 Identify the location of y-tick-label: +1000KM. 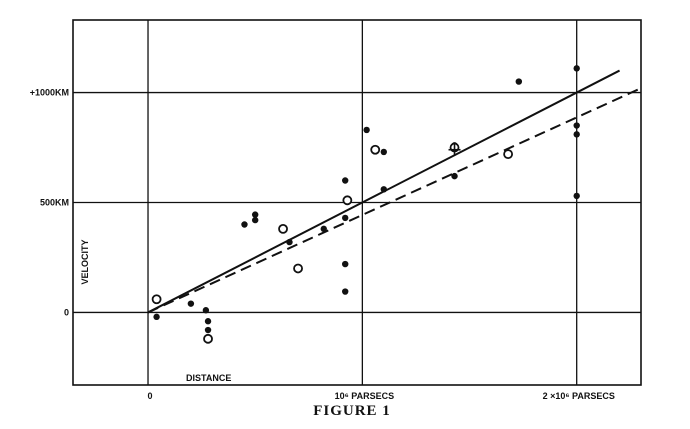
(49, 93).